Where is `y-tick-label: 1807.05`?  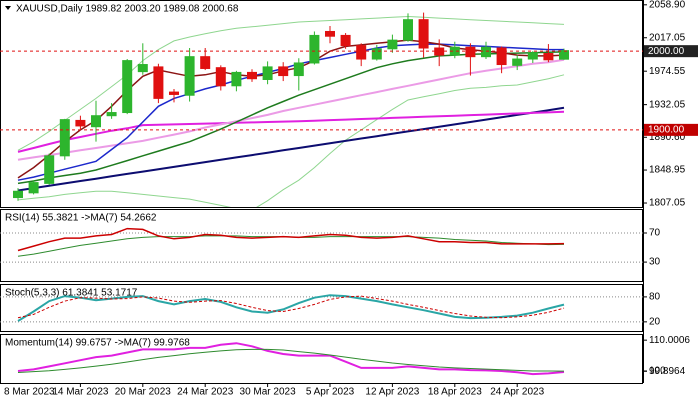
y-tick-label: 1807.05 is located at coordinates (667, 203).